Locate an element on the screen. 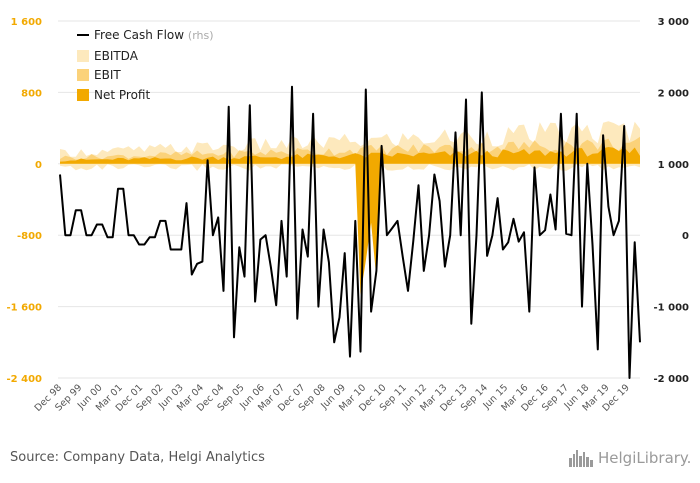 The height and width of the screenshot is (483, 700). logo-text: HelgiLibrary. is located at coordinates (645, 458).